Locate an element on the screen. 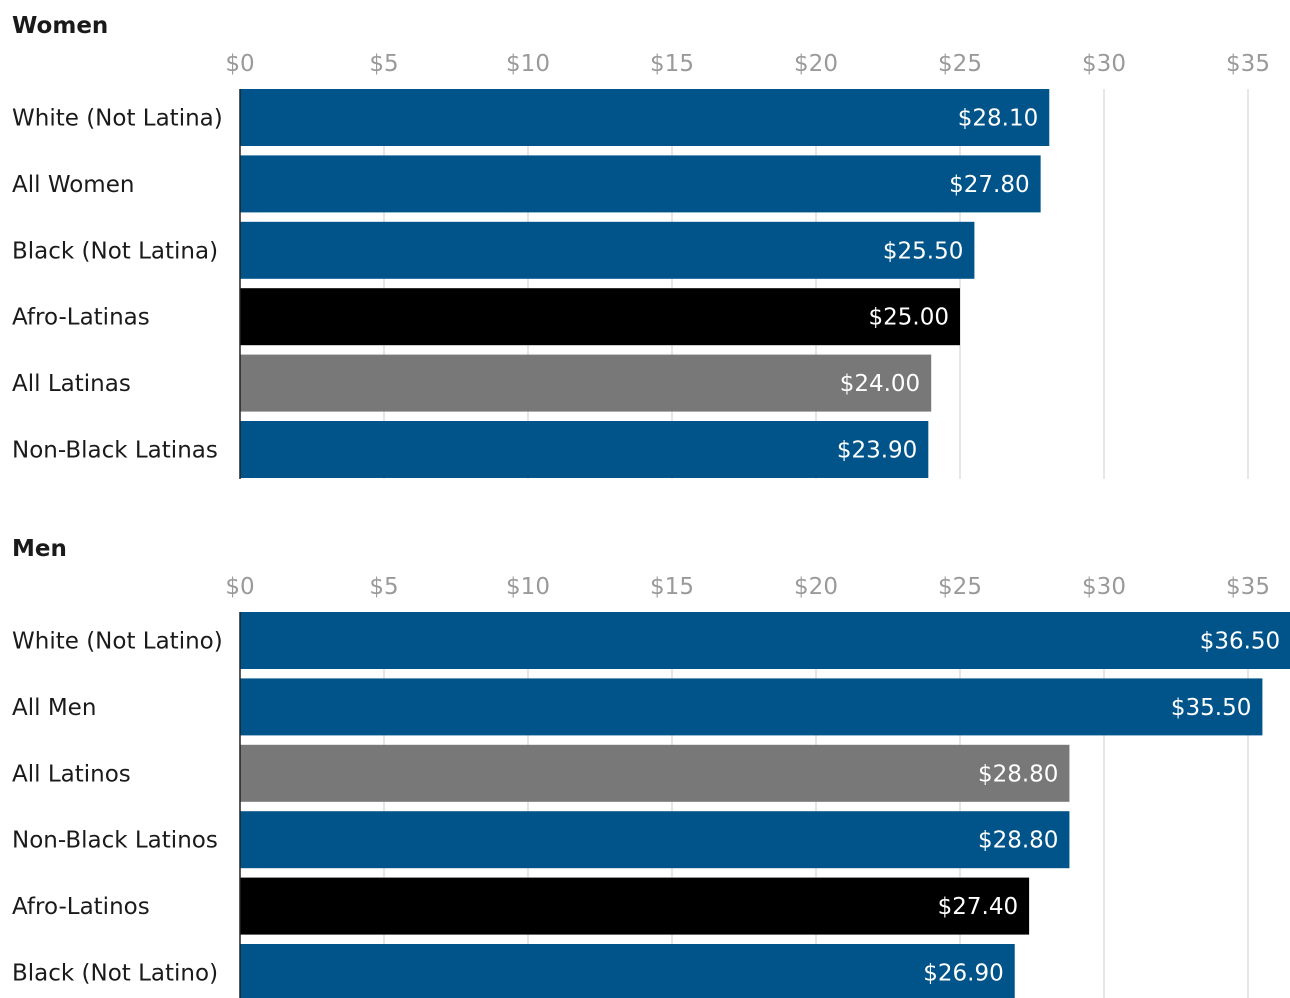 The image size is (1290, 998). panel-title: Men is located at coordinates (39, 549).